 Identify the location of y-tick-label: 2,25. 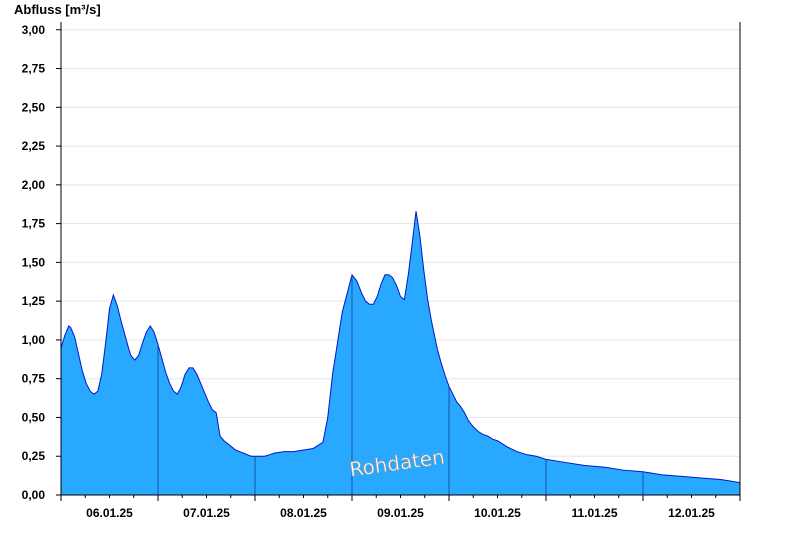
(34, 146).